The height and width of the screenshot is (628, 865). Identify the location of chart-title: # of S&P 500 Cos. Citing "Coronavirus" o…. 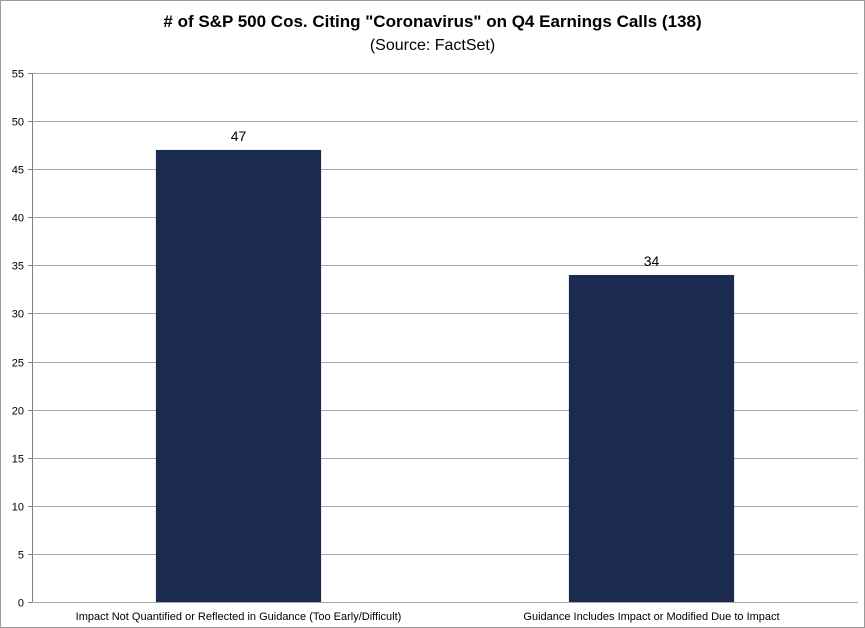
(432, 21).